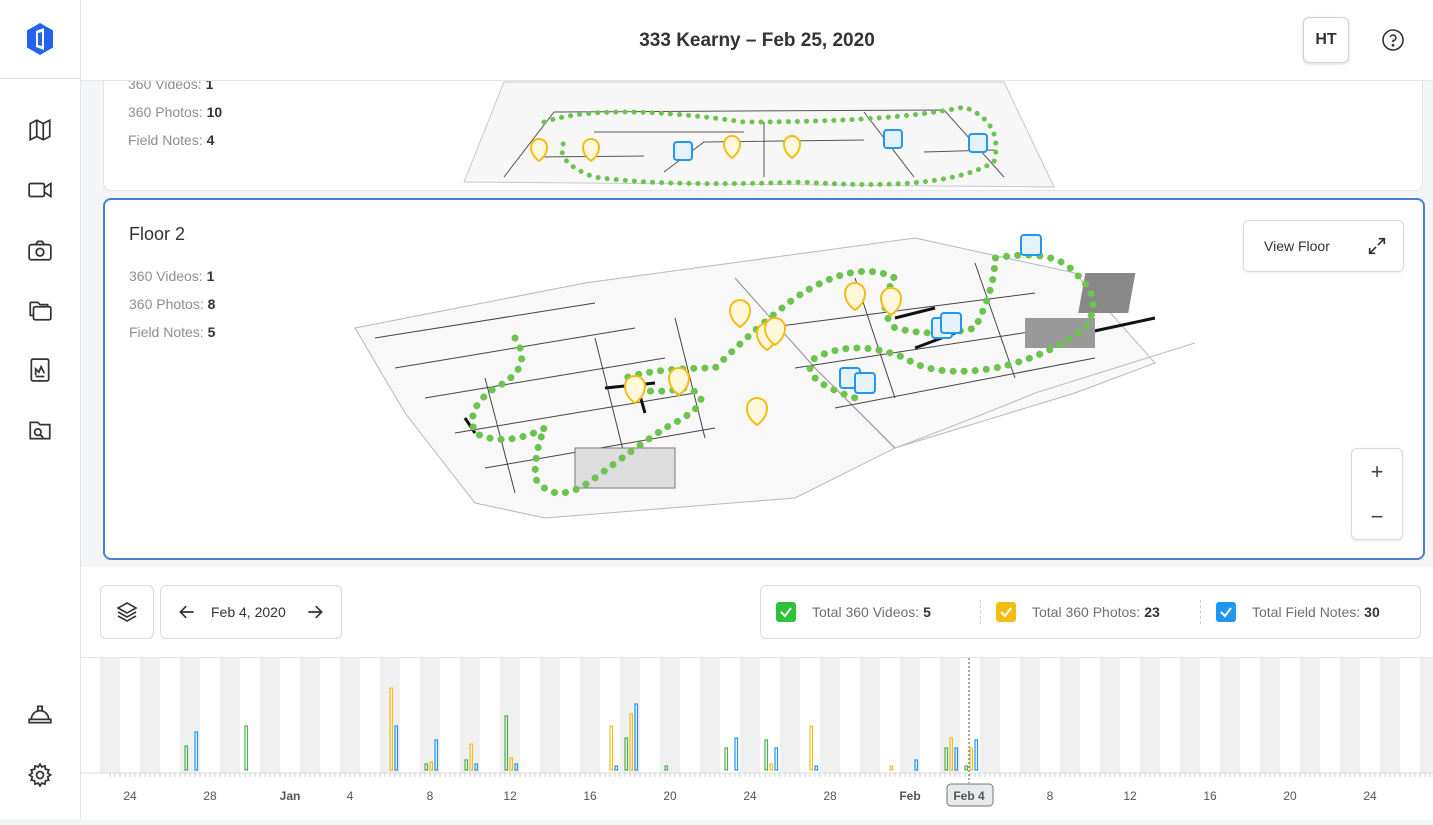 This screenshot has width=1433, height=825. What do you see at coordinates (40, 39) in the screenshot?
I see `logo` at bounding box center [40, 39].